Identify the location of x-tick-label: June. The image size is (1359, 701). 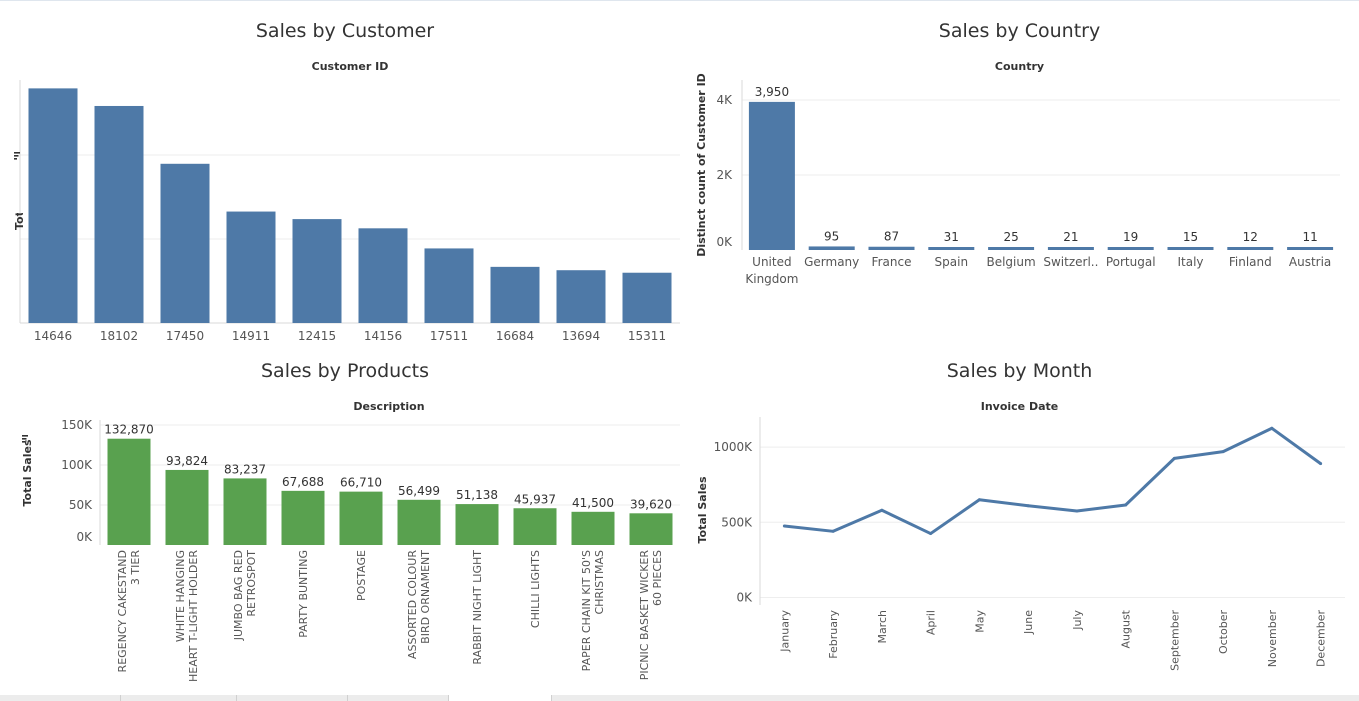
(1028, 622).